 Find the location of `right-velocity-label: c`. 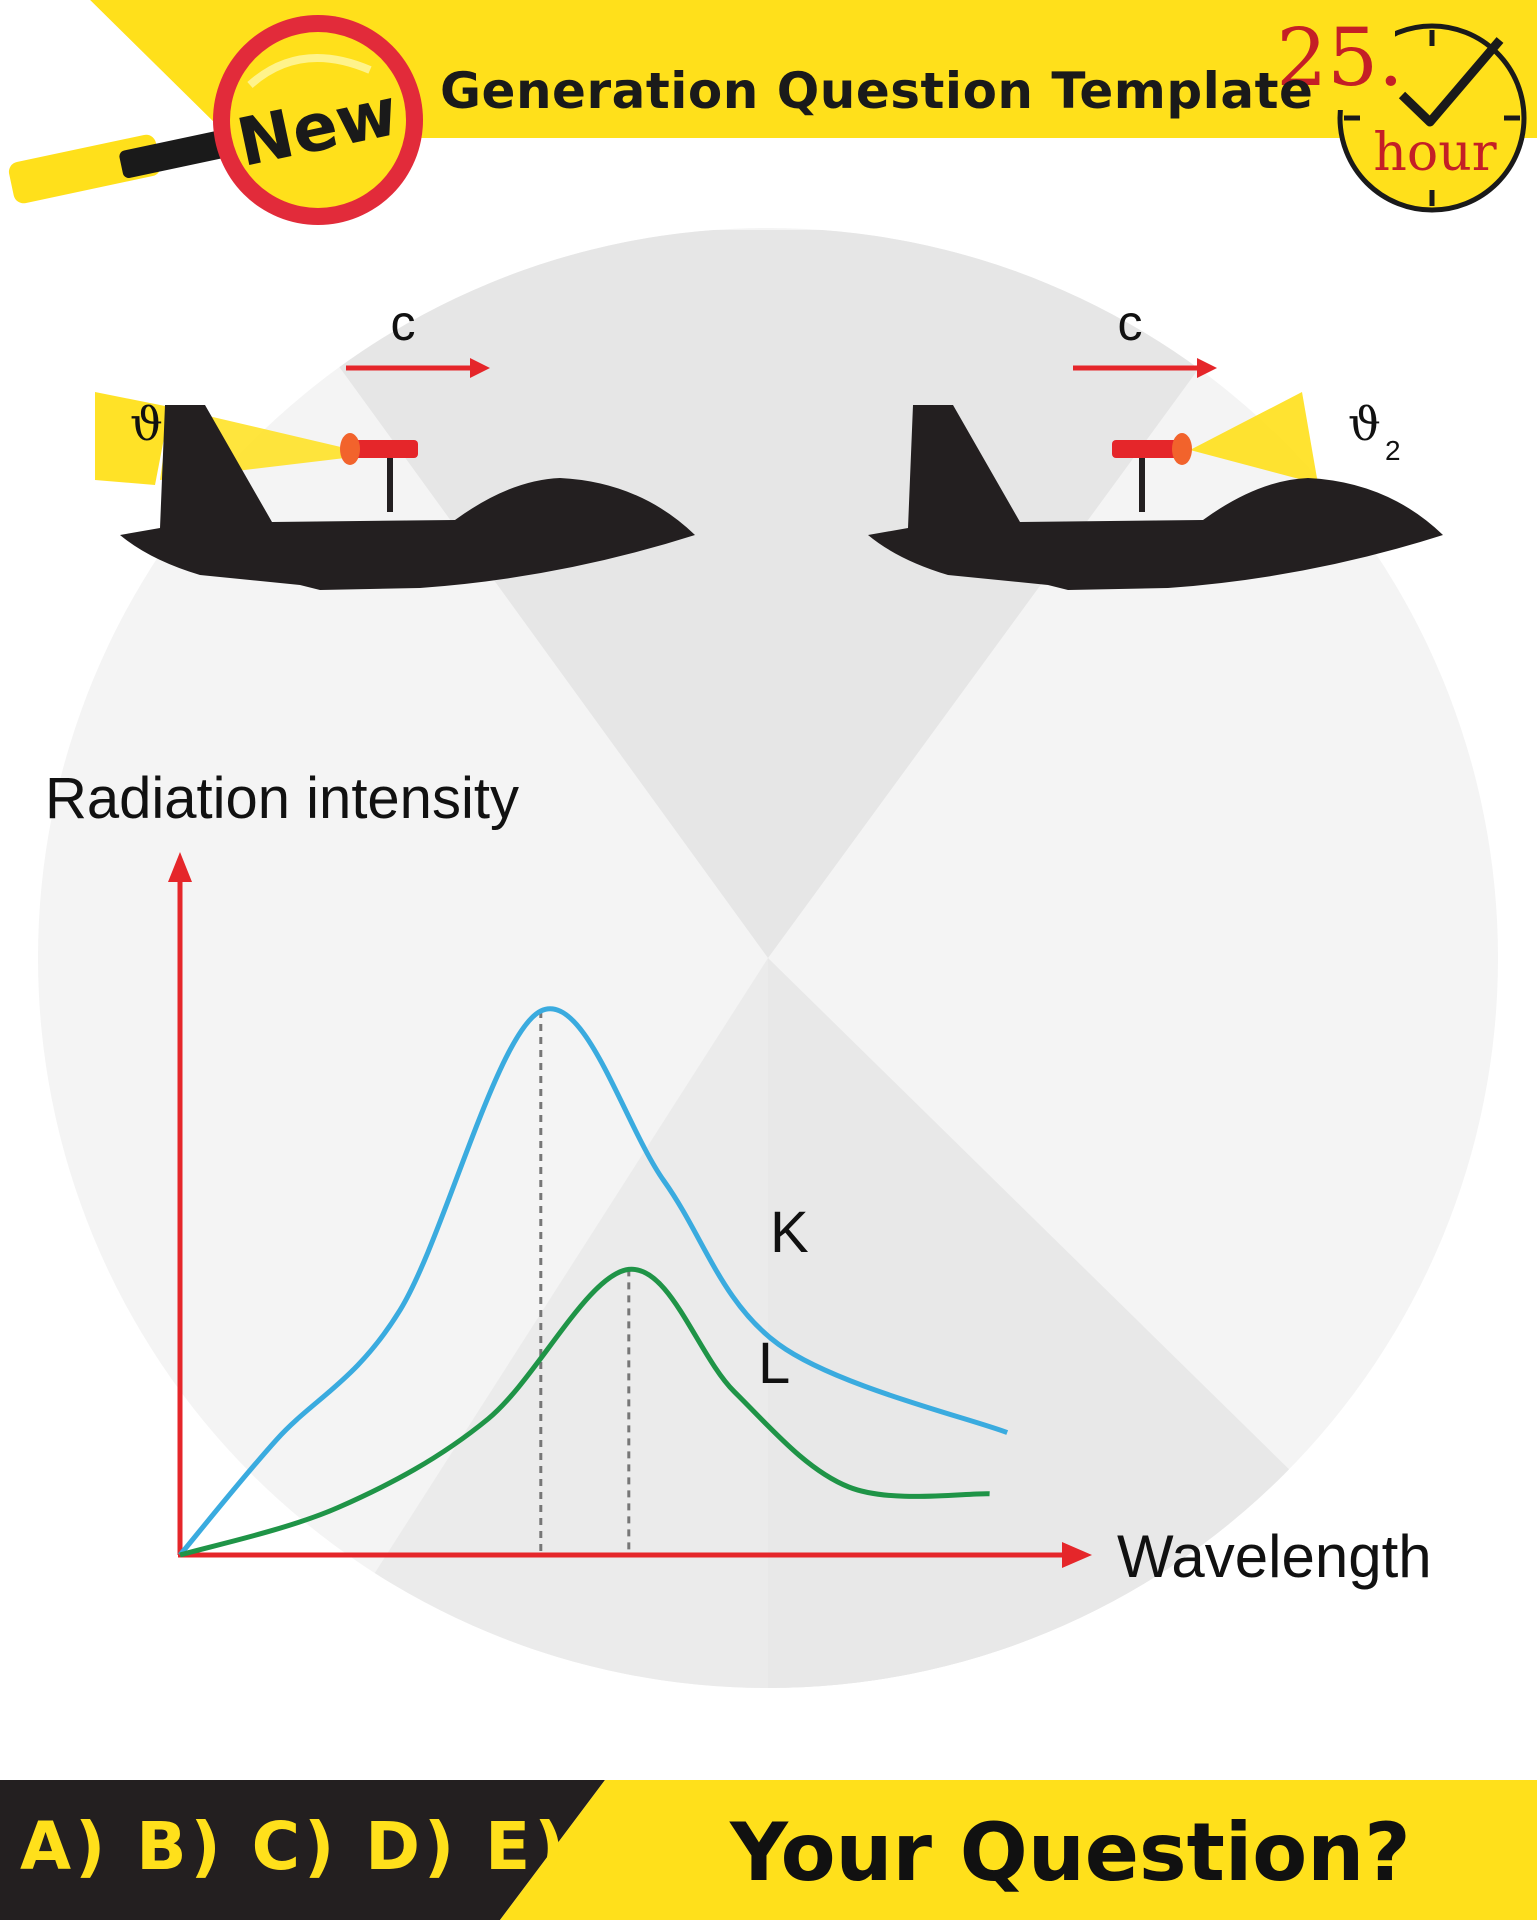

right-velocity-label: c is located at coordinates (1130, 323).